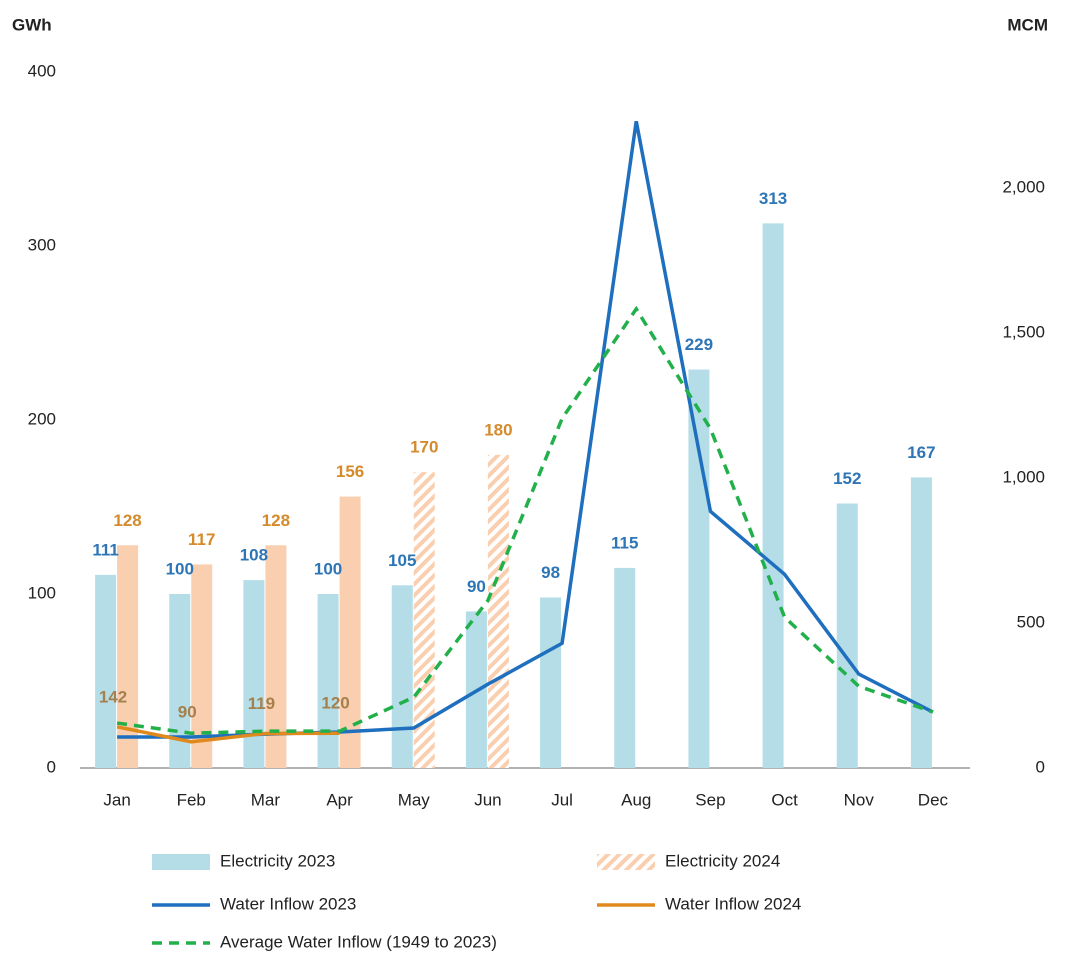  What do you see at coordinates (254, 555) in the screenshot?
I see `data-label: 108` at bounding box center [254, 555].